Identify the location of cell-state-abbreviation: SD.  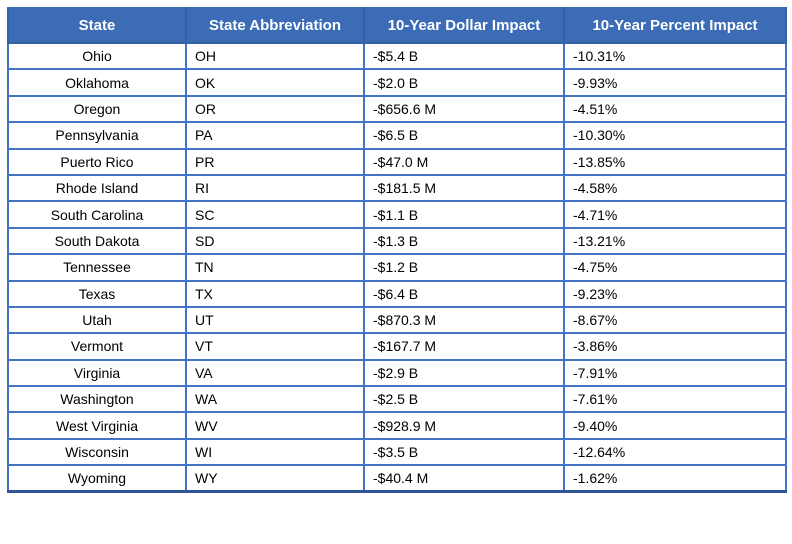
(275, 241).